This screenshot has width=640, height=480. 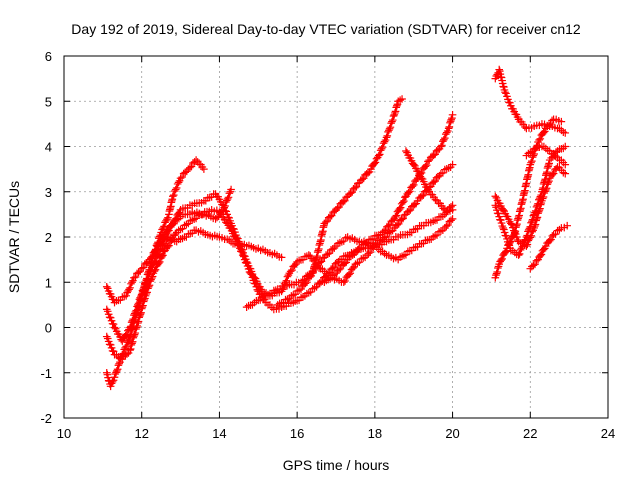 I want to click on x-tick-label: 10, so click(x=64, y=433).